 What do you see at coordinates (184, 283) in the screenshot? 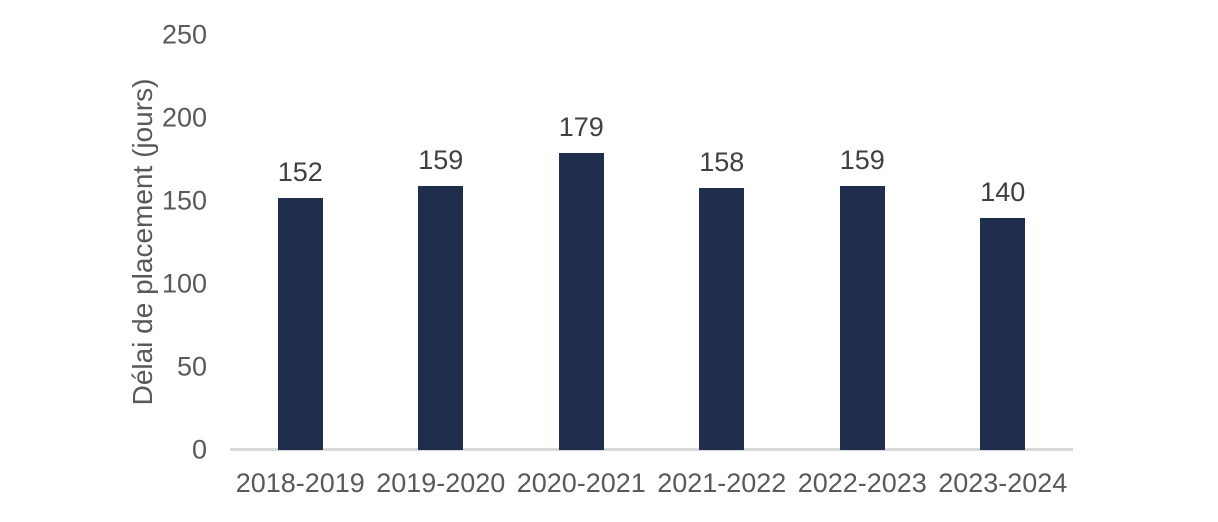
I see `y-tick-label: 100` at bounding box center [184, 283].